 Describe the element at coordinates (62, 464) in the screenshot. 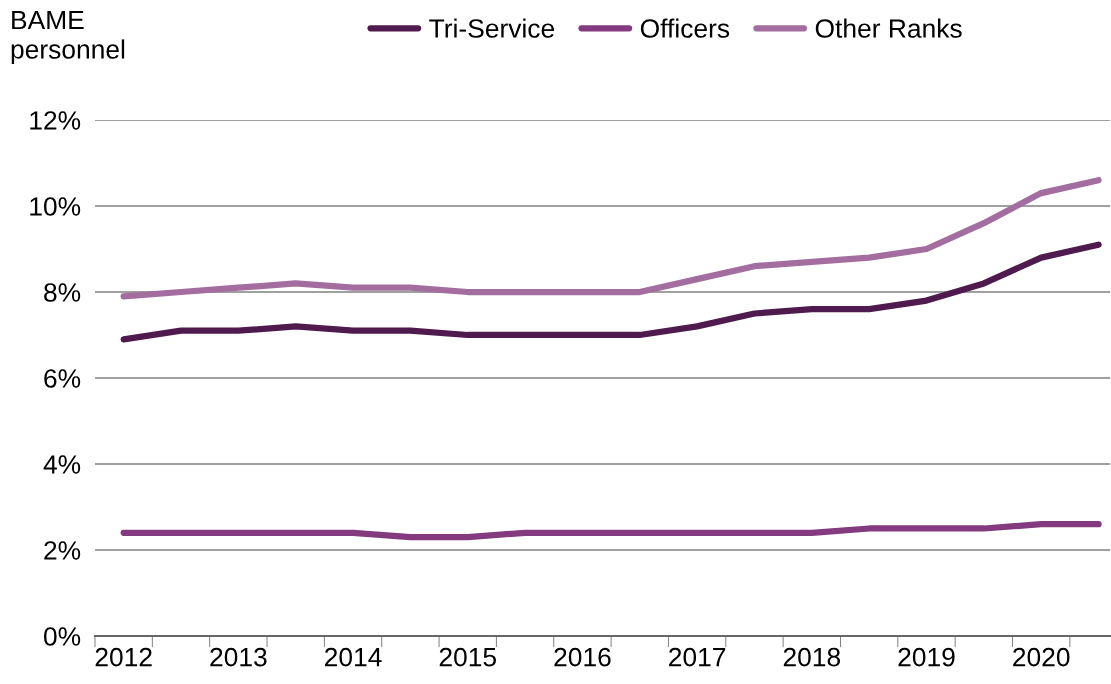

I see `y-tick-label: 4%` at that location.